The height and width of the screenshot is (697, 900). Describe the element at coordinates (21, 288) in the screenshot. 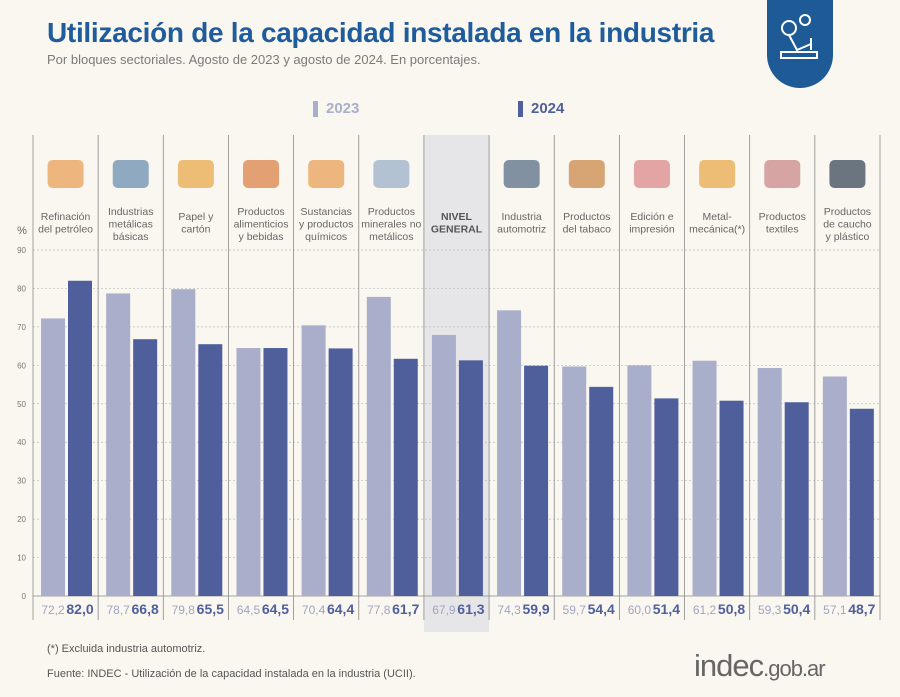

I see `y-tick-label: 80` at that location.